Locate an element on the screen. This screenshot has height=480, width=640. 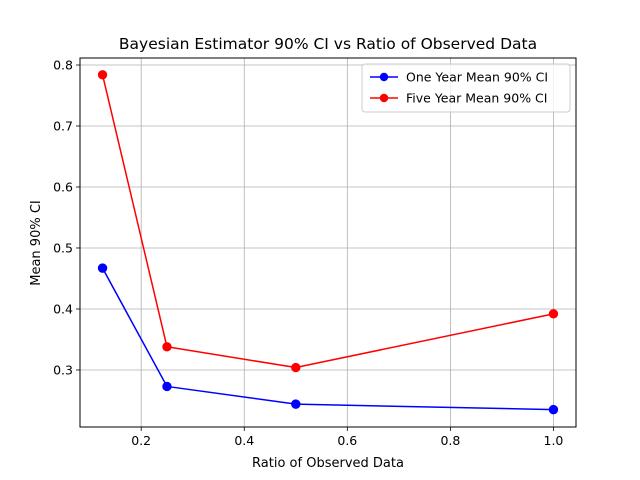
x-axis-label: Ratio of Observed Data is located at coordinates (328, 463).